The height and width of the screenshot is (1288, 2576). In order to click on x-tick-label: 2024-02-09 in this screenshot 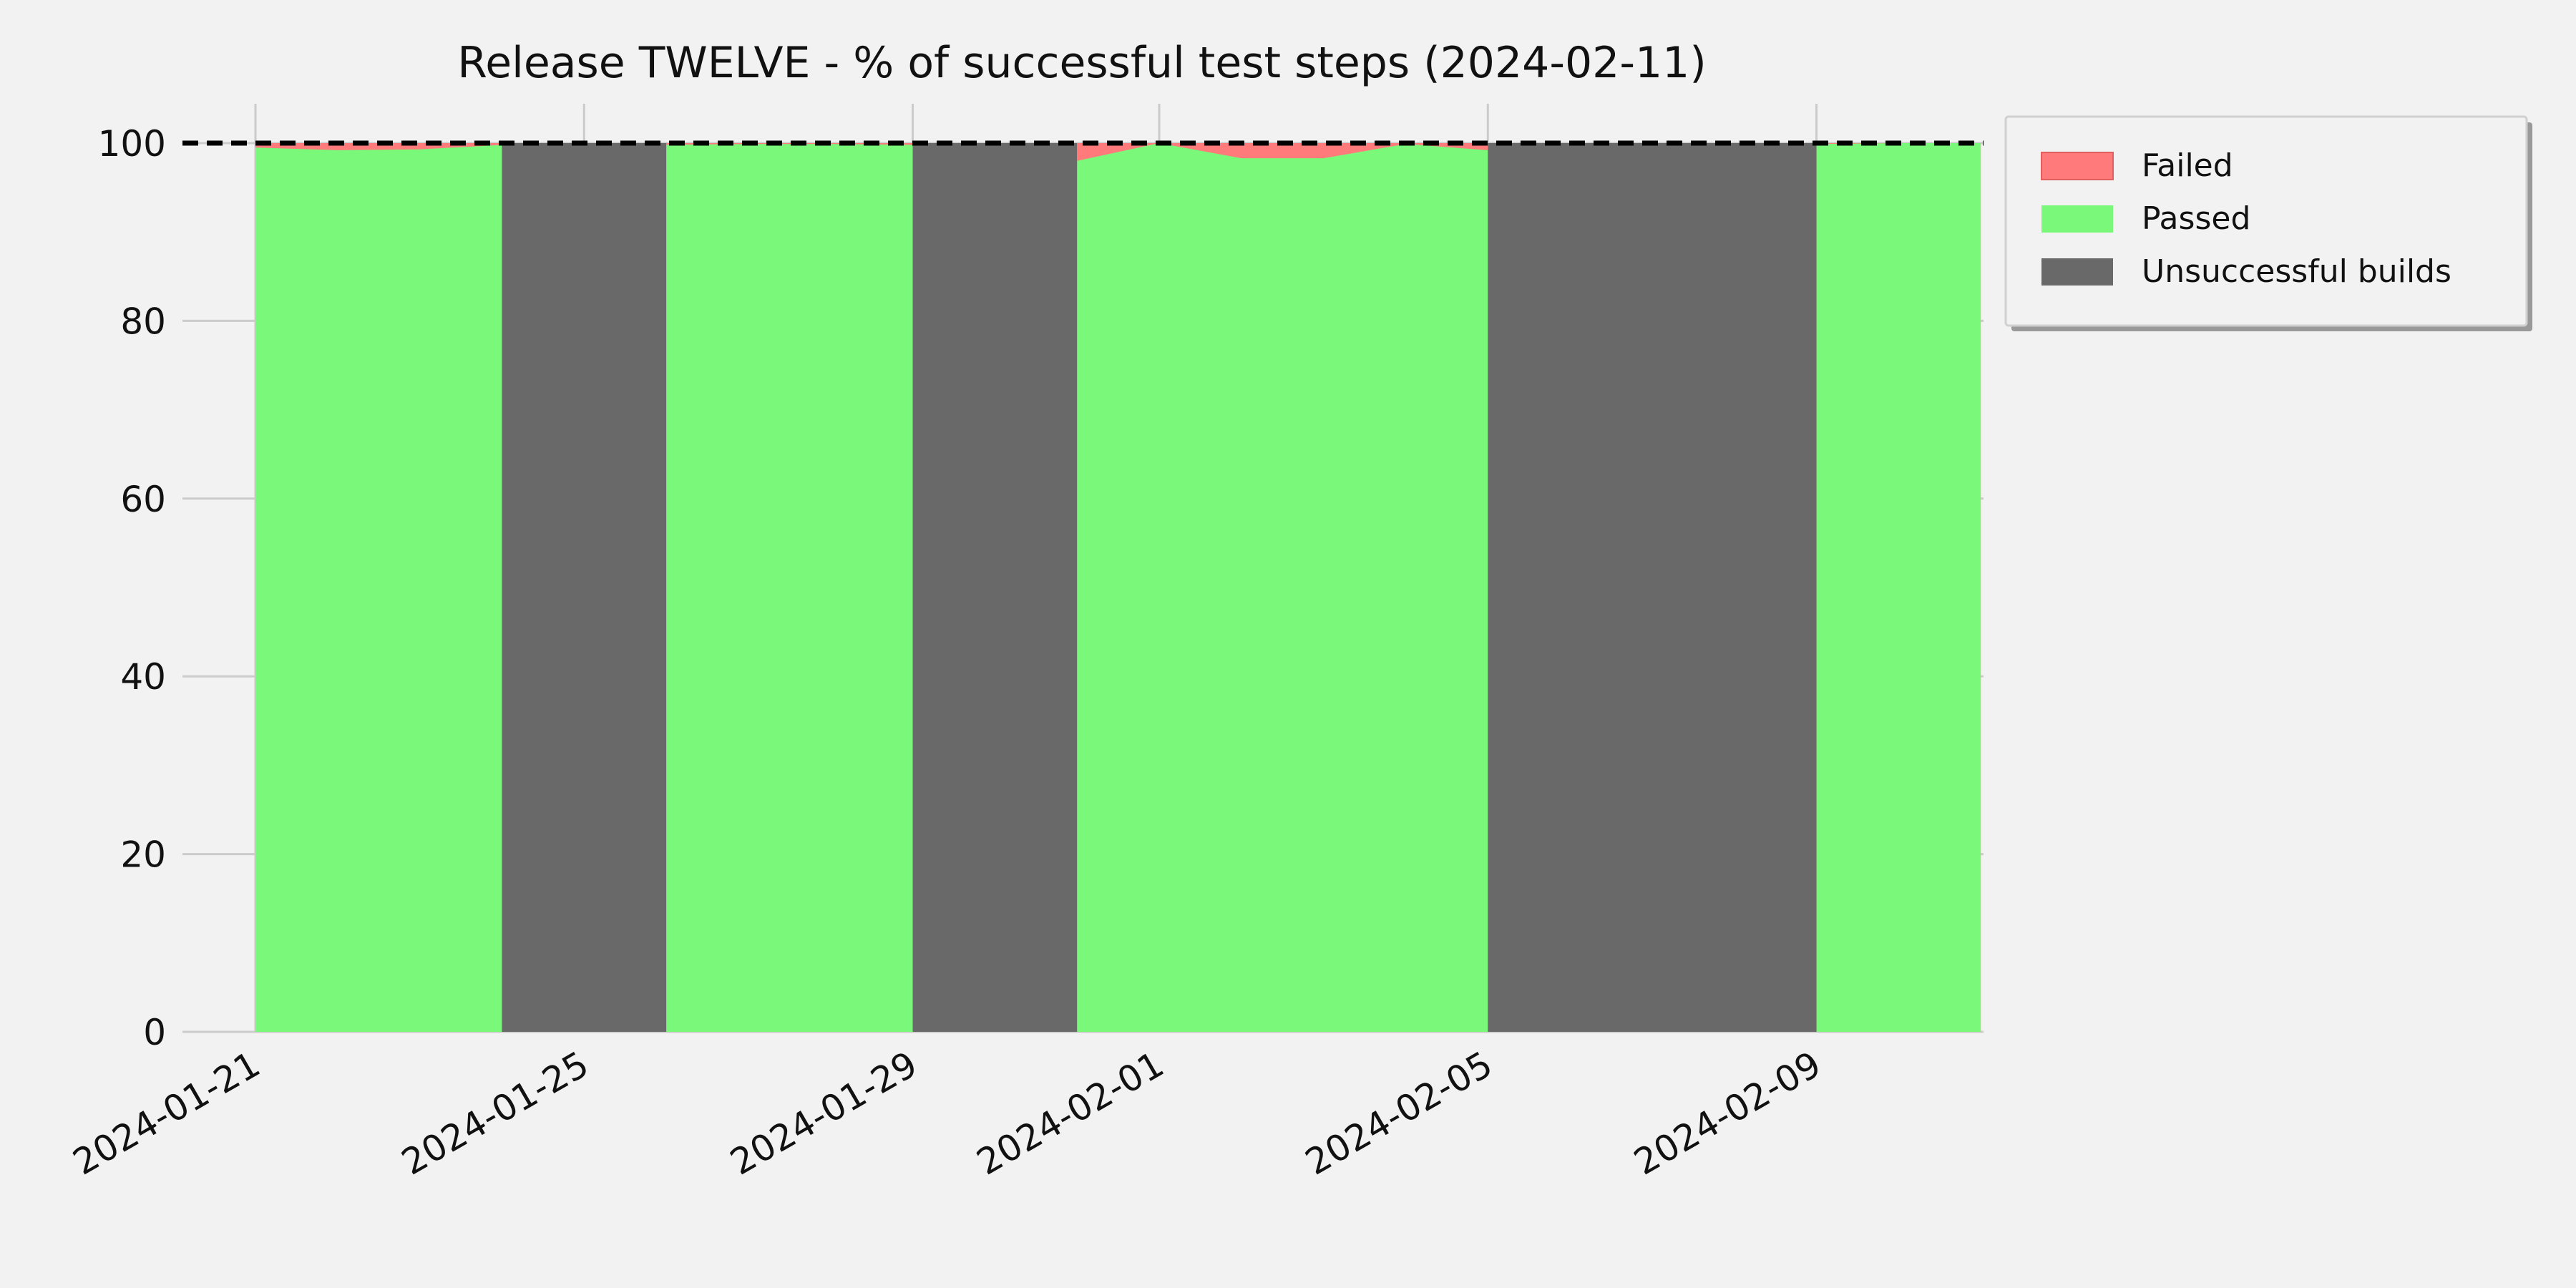, I will do `click(1727, 1113)`.